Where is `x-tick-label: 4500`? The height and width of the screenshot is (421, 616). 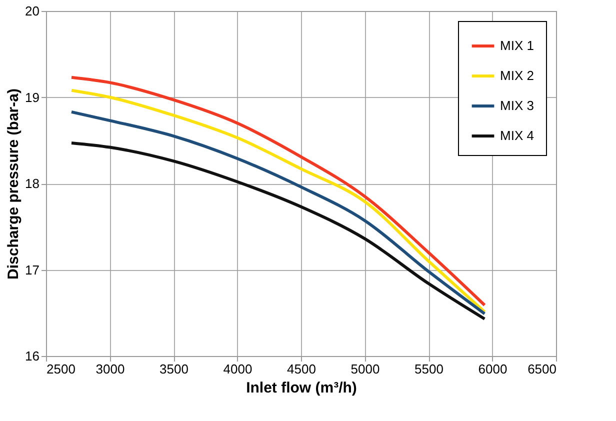
x-tick-label: 4500 is located at coordinates (301, 369).